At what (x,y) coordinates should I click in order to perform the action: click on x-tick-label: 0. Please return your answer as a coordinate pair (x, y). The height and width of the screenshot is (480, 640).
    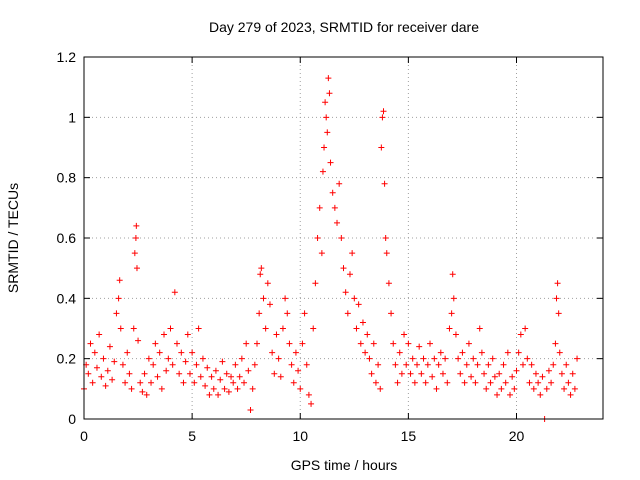
    Looking at the image, I should click on (84, 436).